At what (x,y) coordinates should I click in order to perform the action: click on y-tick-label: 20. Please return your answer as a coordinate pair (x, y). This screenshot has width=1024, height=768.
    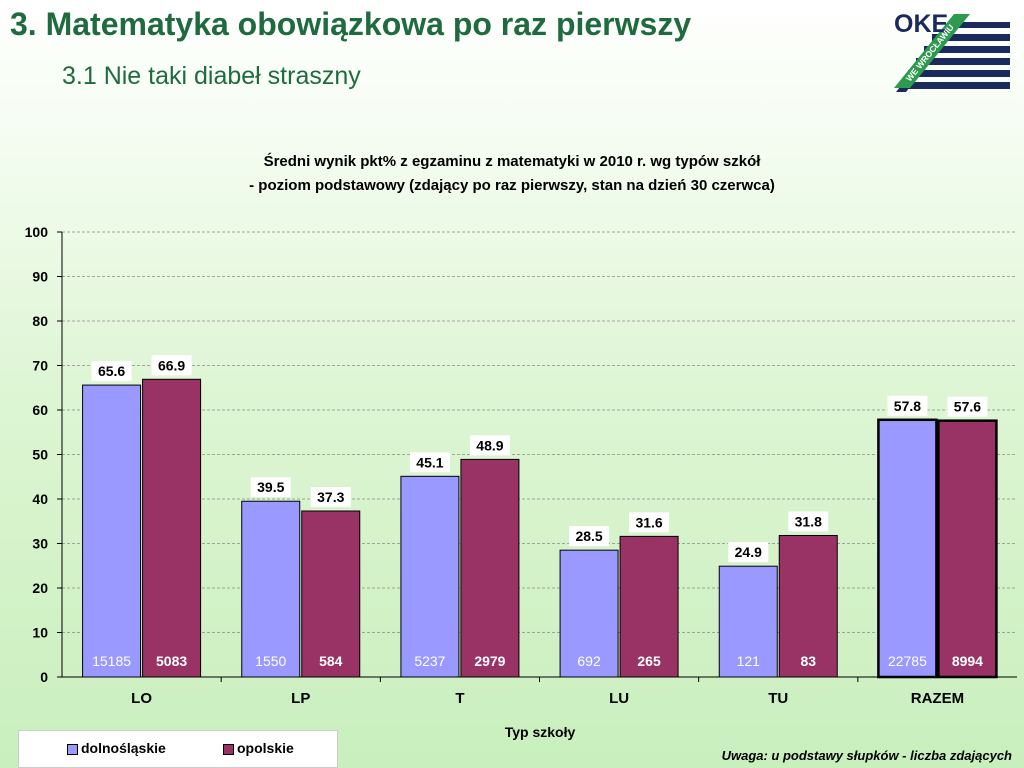
    Looking at the image, I should click on (40, 588).